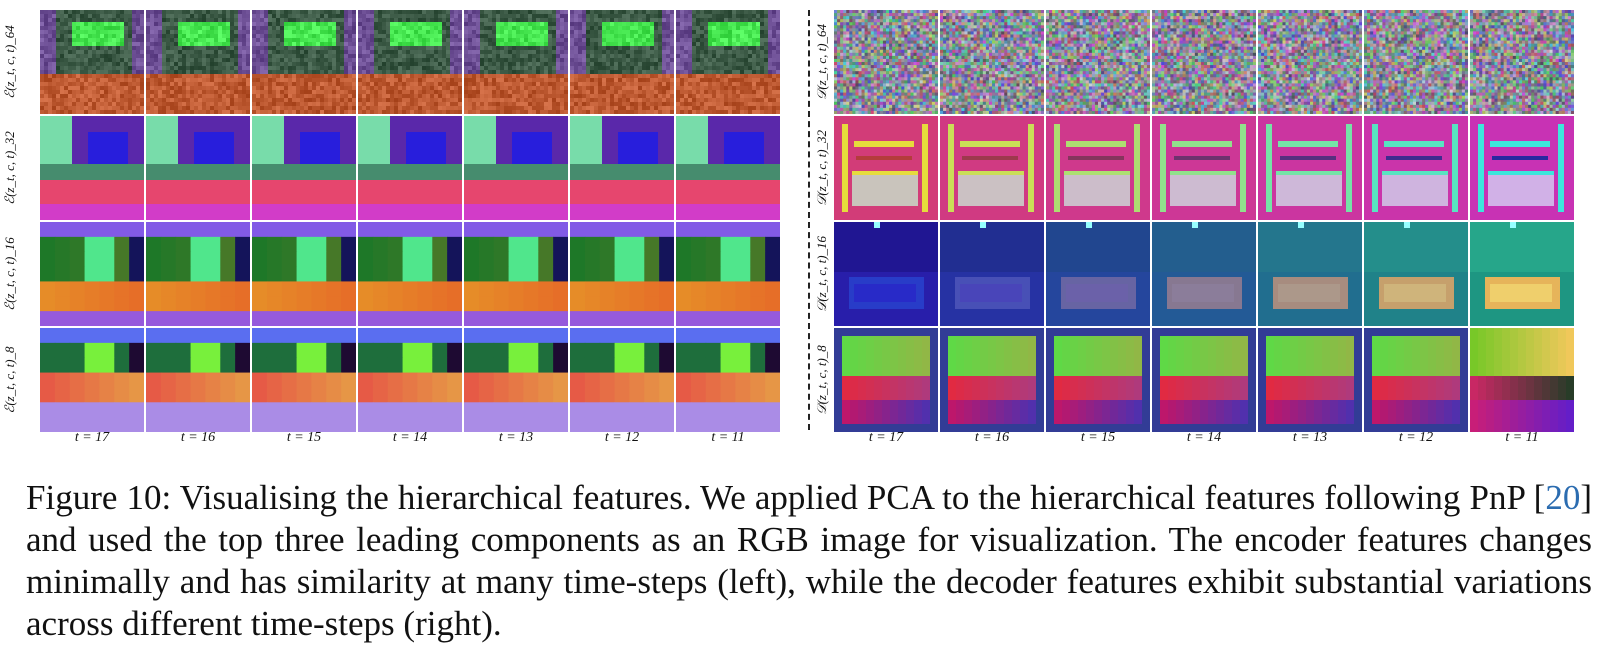 The height and width of the screenshot is (645, 1613). Describe the element at coordinates (822, 274) in the screenshot. I see `row-label-dec-16: 𝒟(z_t, c, t)_16` at that location.